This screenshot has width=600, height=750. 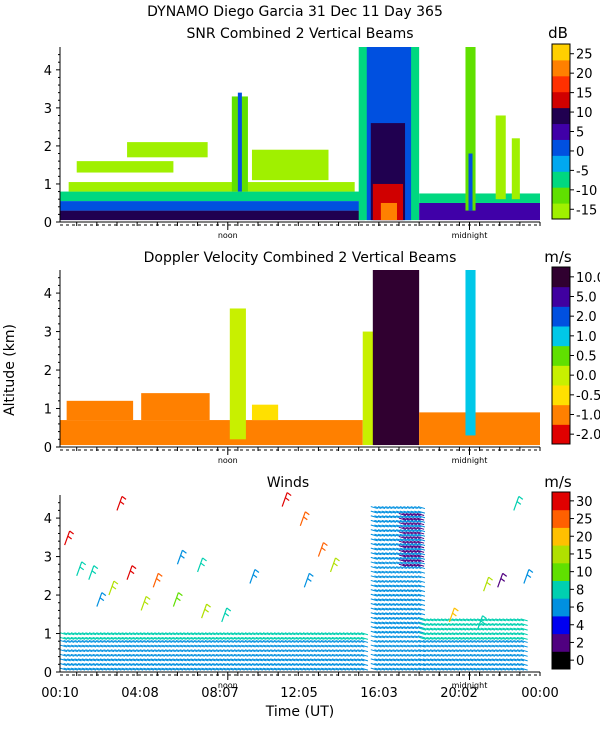 What do you see at coordinates (10, 370) in the screenshot?
I see `y-axis-label: Altitude (km)` at bounding box center [10, 370].